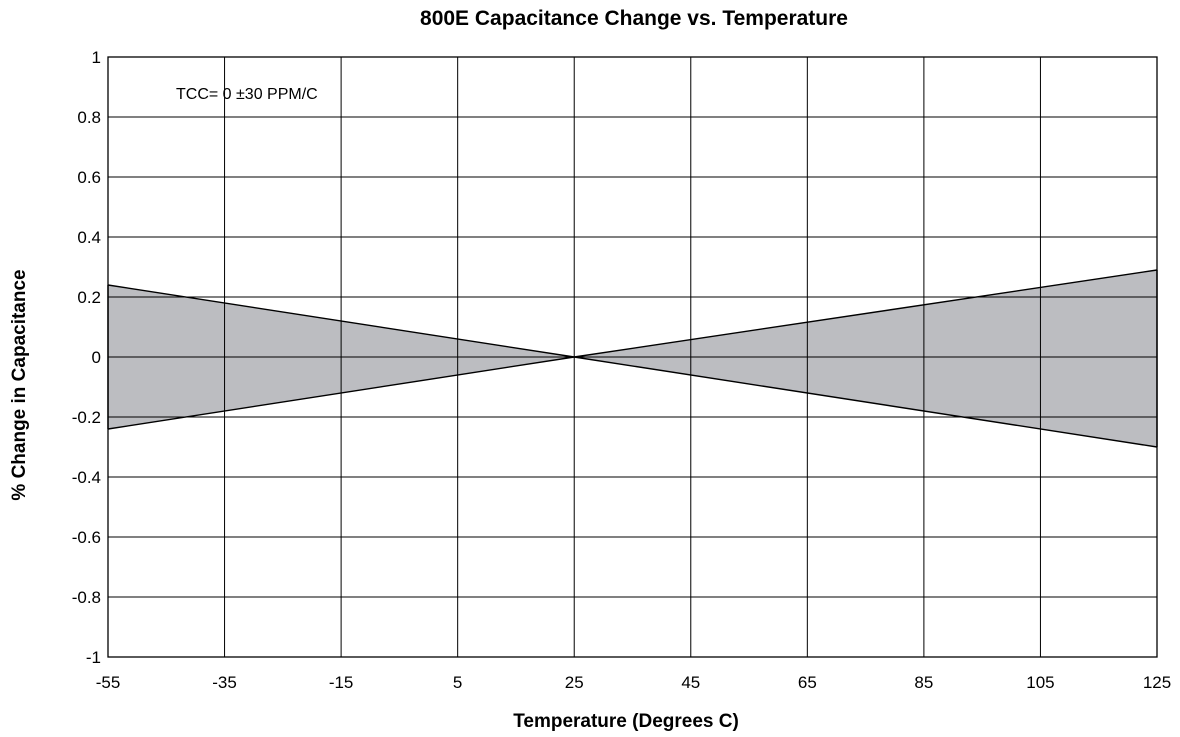 The height and width of the screenshot is (737, 1180). I want to click on x-axis-tick-labels: -55 -35 -15 5 25 45 65 85 105 125, so click(633, 682).